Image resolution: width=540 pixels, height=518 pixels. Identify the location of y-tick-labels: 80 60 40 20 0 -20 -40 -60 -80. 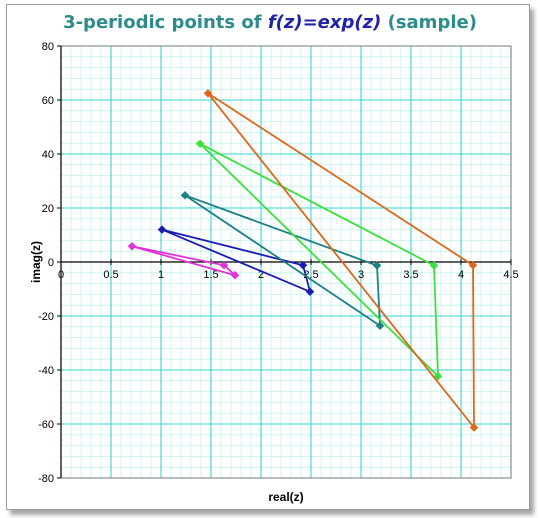
(46, 263).